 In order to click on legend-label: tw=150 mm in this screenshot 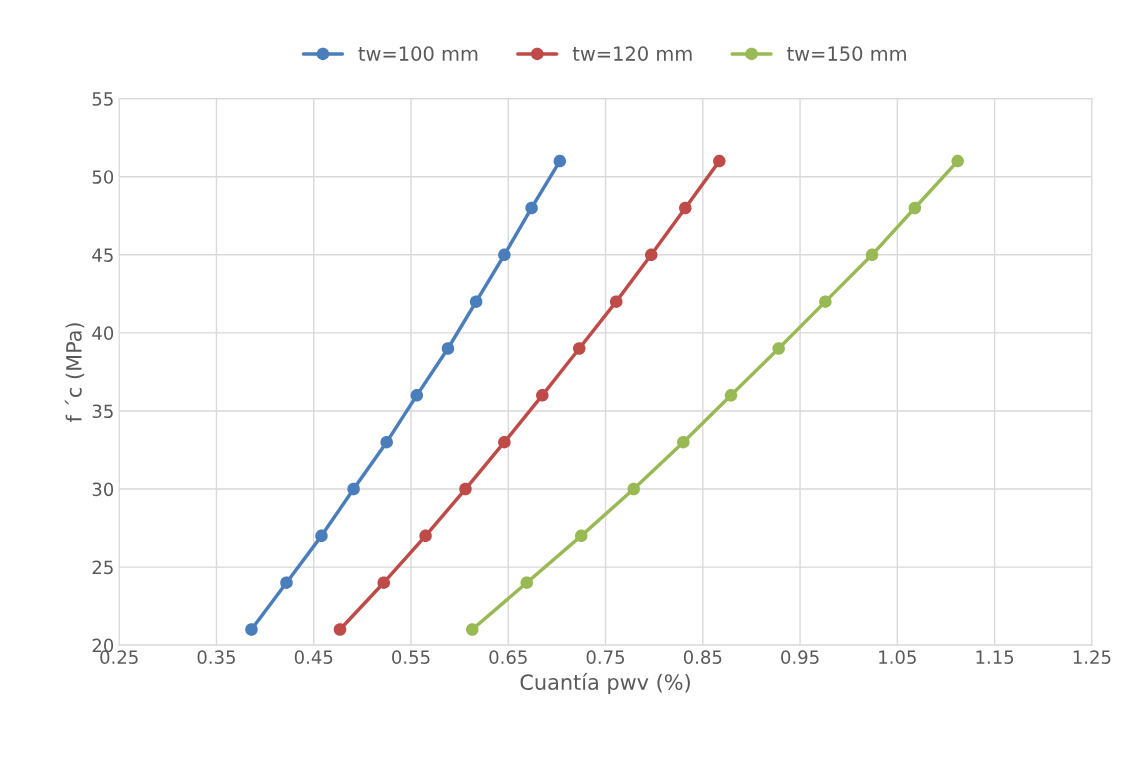, I will do `click(846, 54)`.